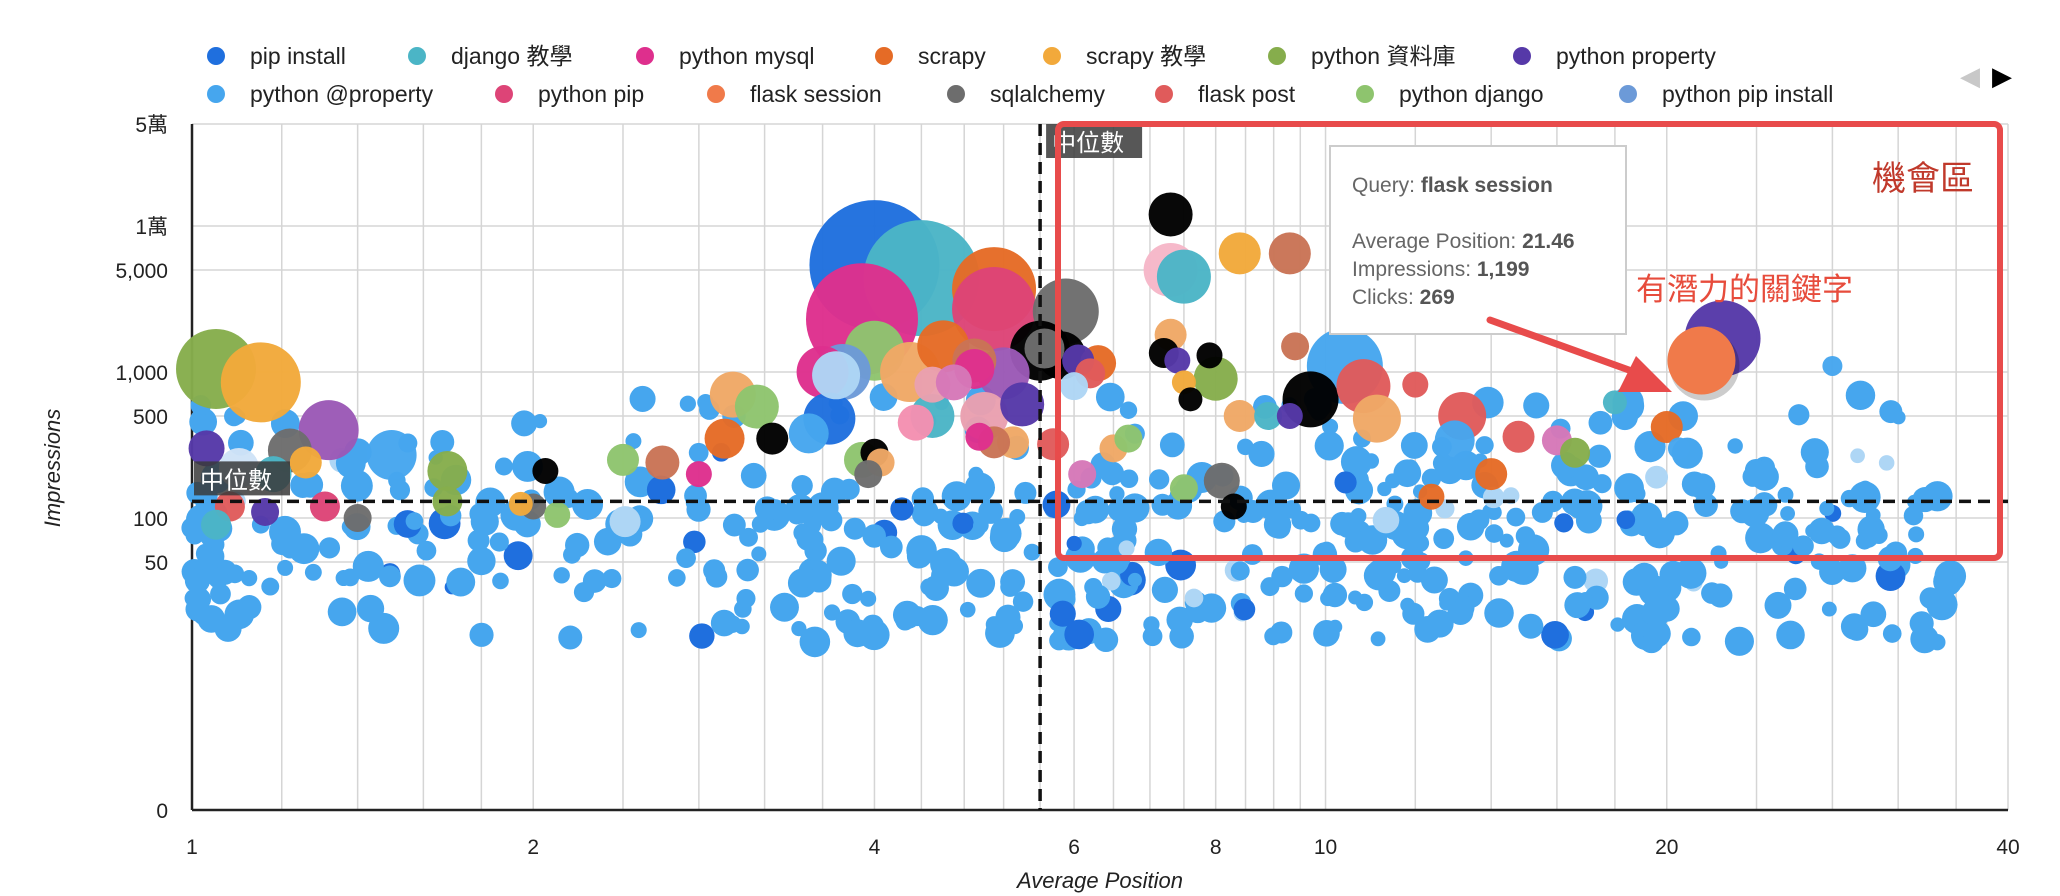 The height and width of the screenshot is (896, 2060). What do you see at coordinates (930, 56) in the screenshot?
I see `legend-item: scrapy` at bounding box center [930, 56].